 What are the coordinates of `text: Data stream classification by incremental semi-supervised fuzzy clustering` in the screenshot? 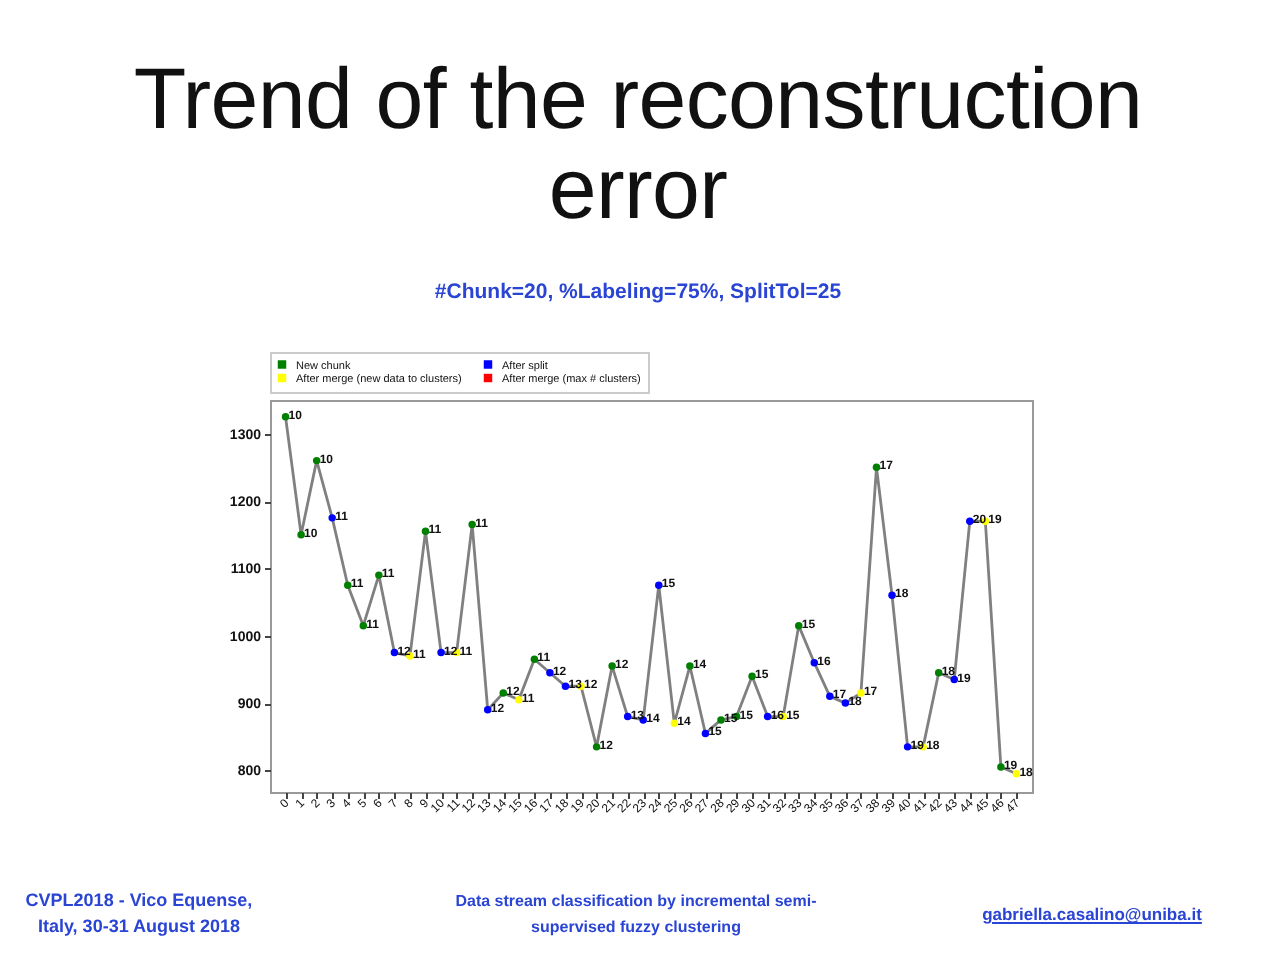 It's located at (636, 915).